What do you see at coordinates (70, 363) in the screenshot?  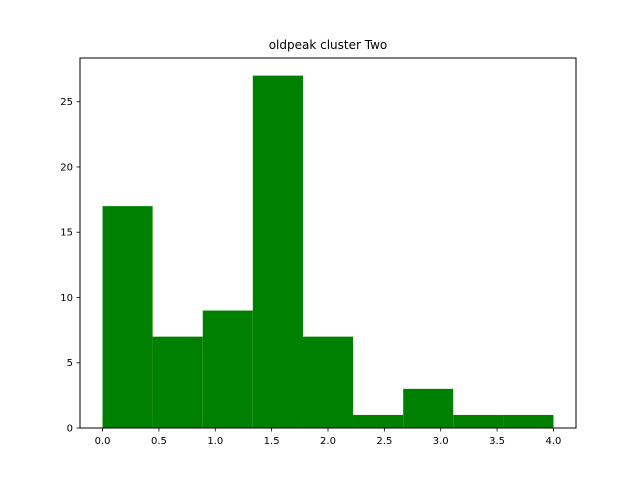 I see `y-tick-label: 5` at bounding box center [70, 363].